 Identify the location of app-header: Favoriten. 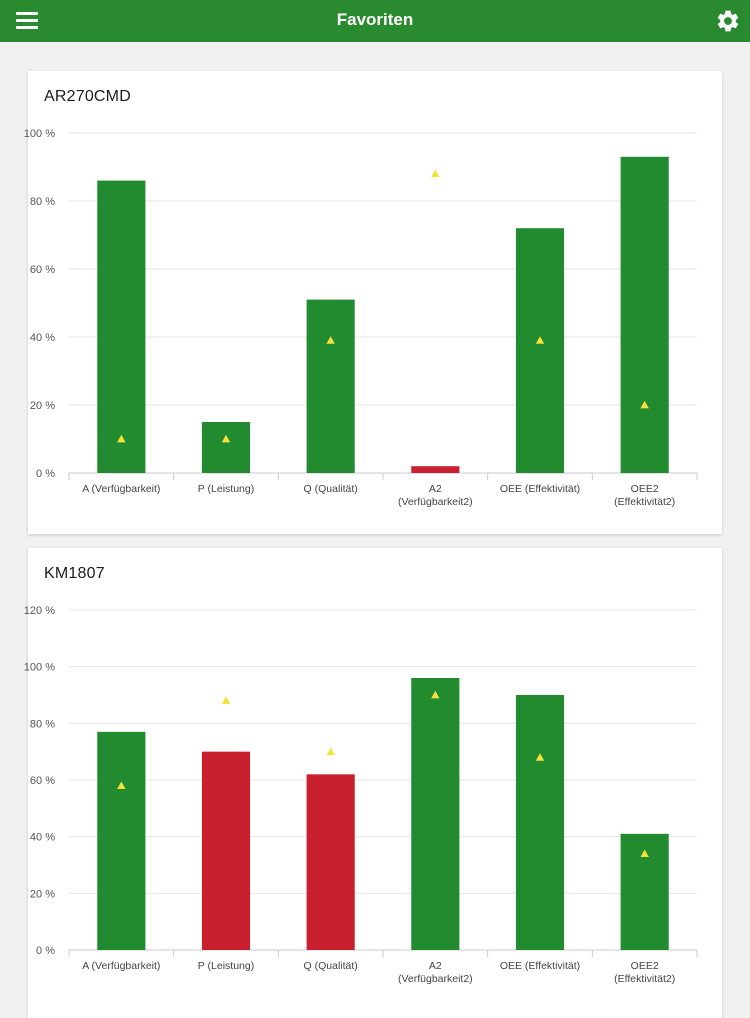
(375, 21).